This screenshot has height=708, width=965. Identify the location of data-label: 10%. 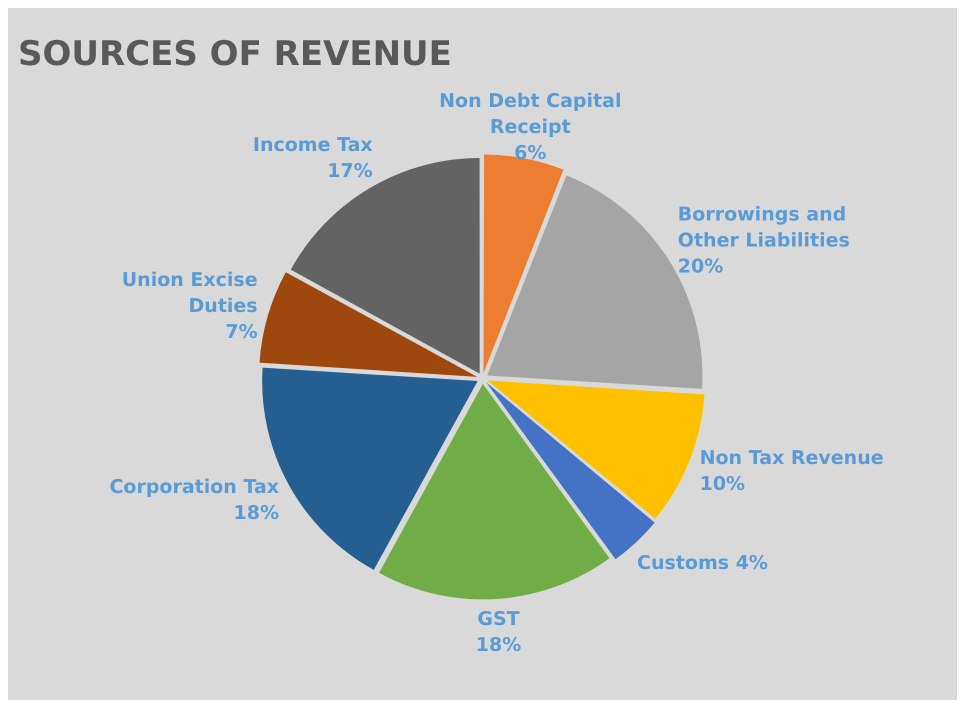
(723, 484).